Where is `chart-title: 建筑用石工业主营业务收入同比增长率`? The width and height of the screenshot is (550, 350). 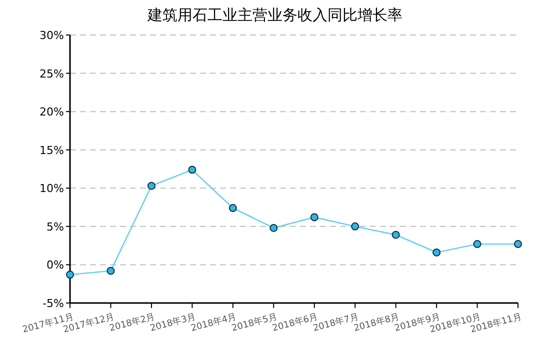 chart-title: 建筑用石工业主营业务收入同比增长率 is located at coordinates (274, 15).